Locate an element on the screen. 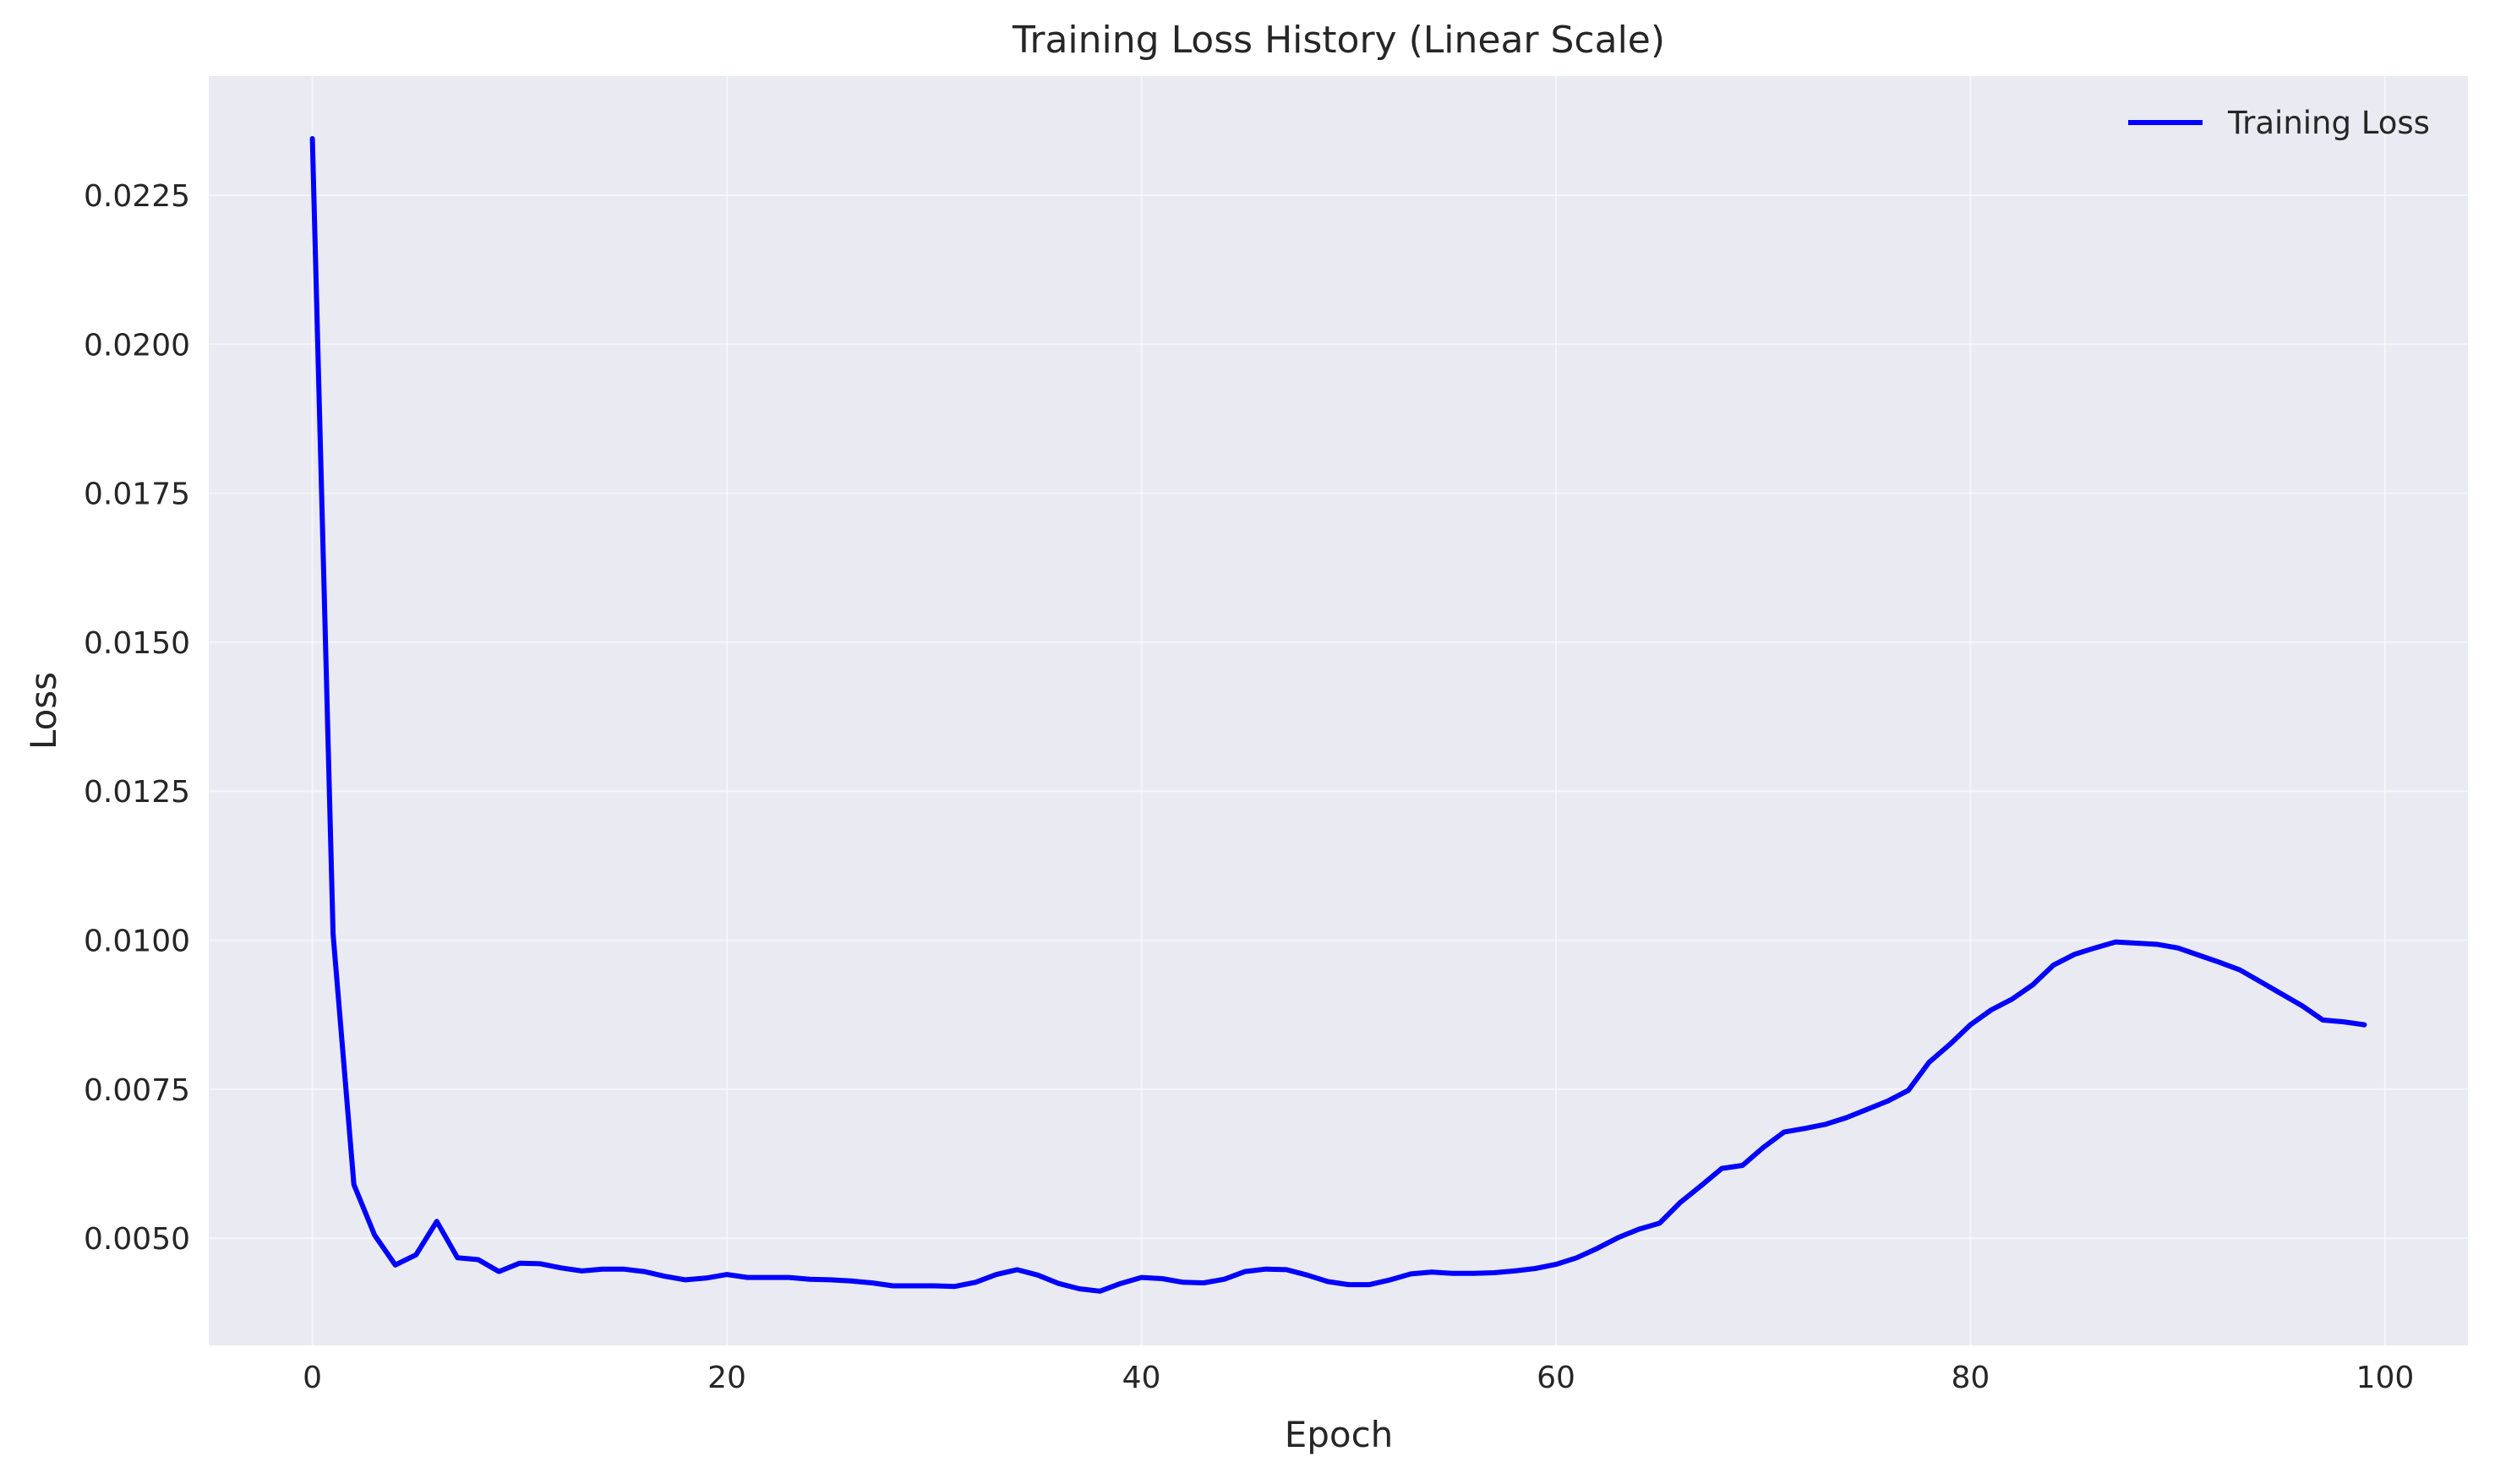  y-axis-label: Loss is located at coordinates (43, 711).